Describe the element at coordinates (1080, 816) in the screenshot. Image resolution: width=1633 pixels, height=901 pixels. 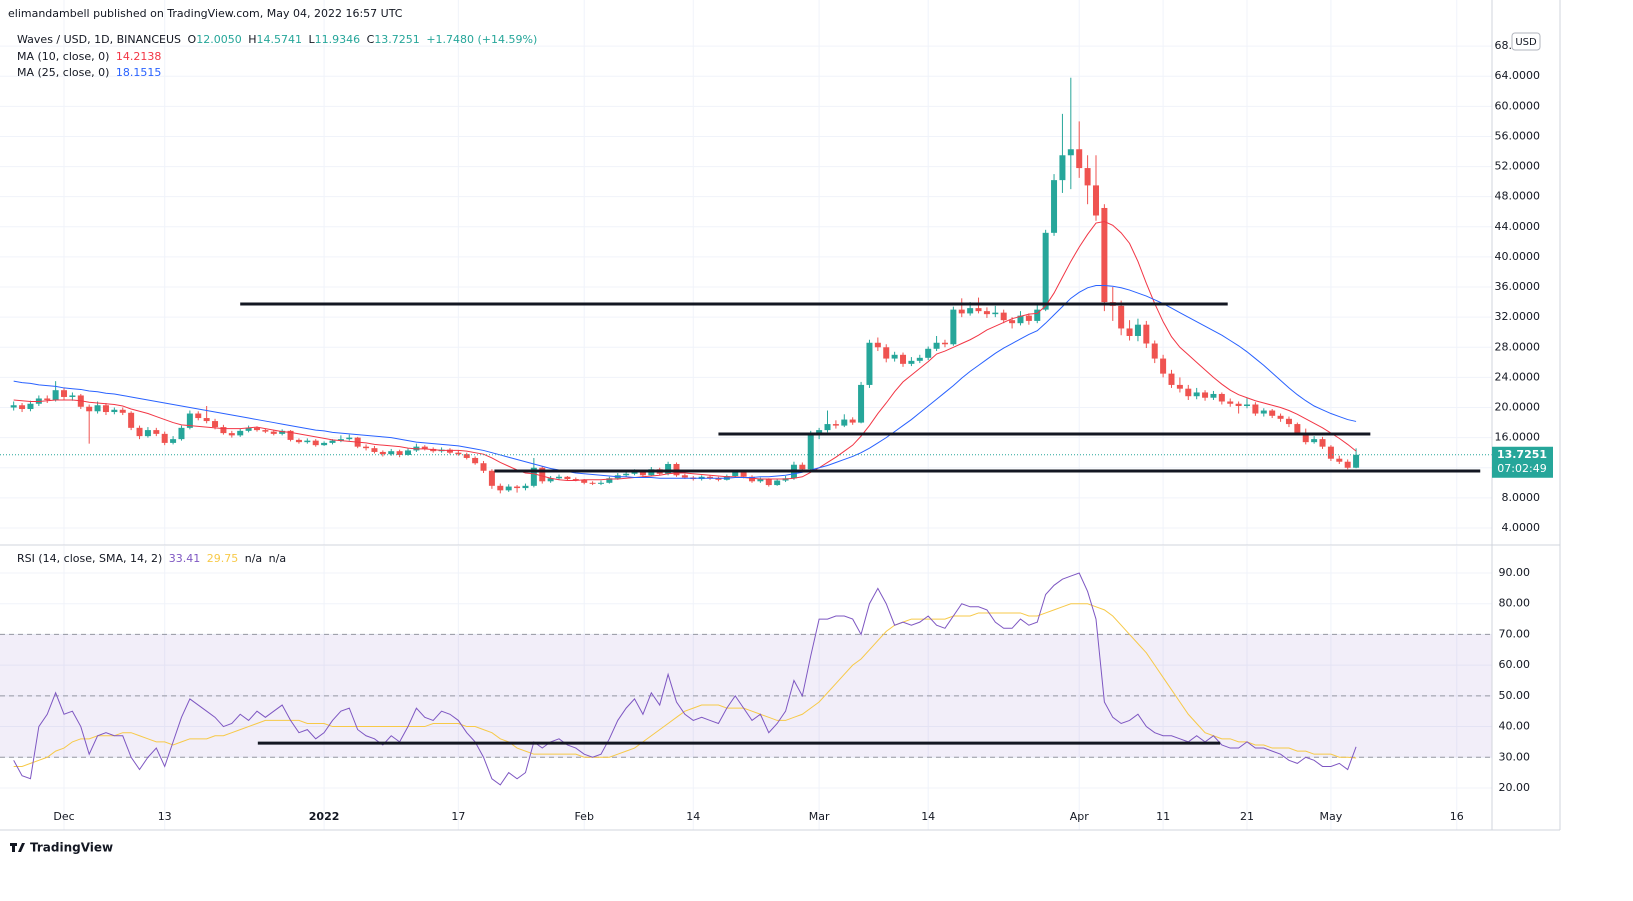
I see `x-tick-label: Apr` at that location.